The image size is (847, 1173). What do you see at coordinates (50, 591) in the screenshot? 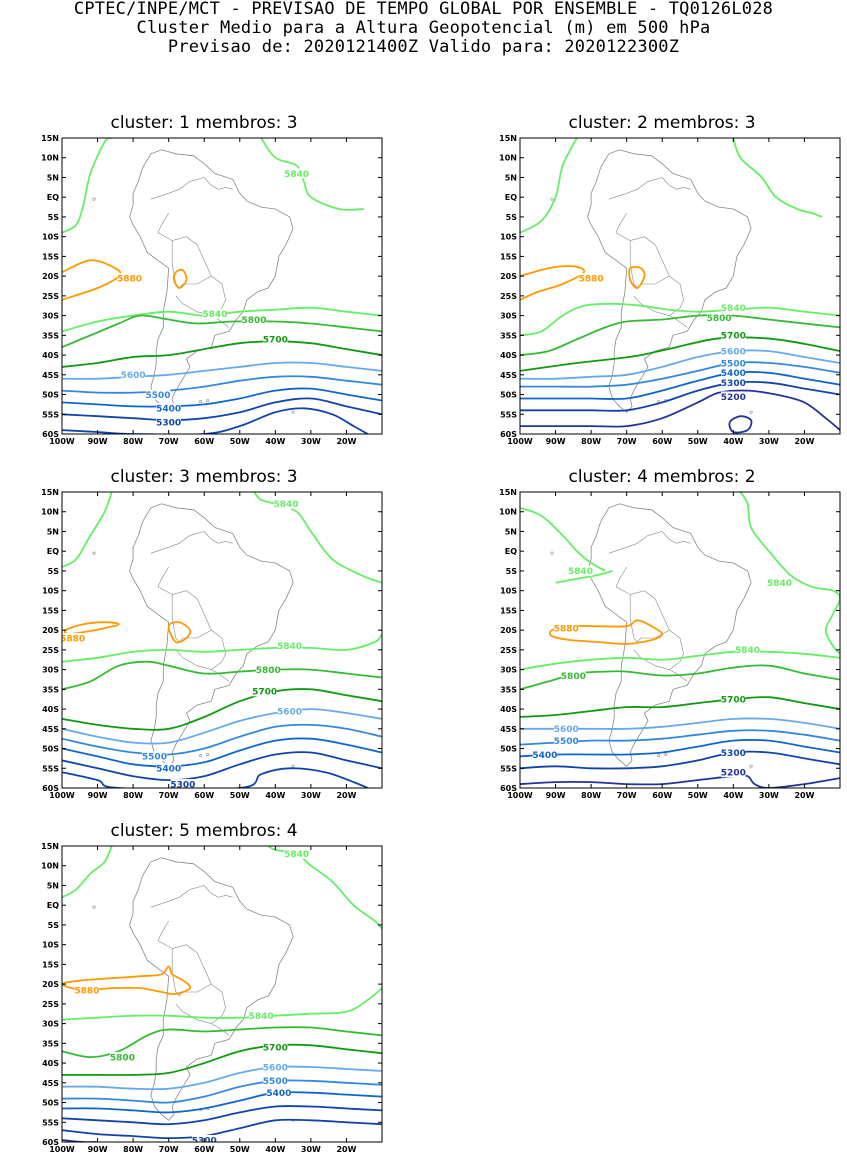
I see `lat-tick-label: 10S` at bounding box center [50, 591].